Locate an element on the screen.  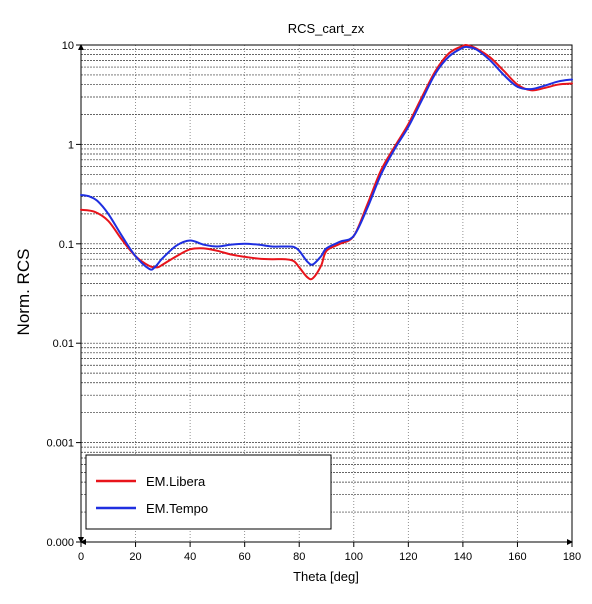
legend-box is located at coordinates (208, 492).